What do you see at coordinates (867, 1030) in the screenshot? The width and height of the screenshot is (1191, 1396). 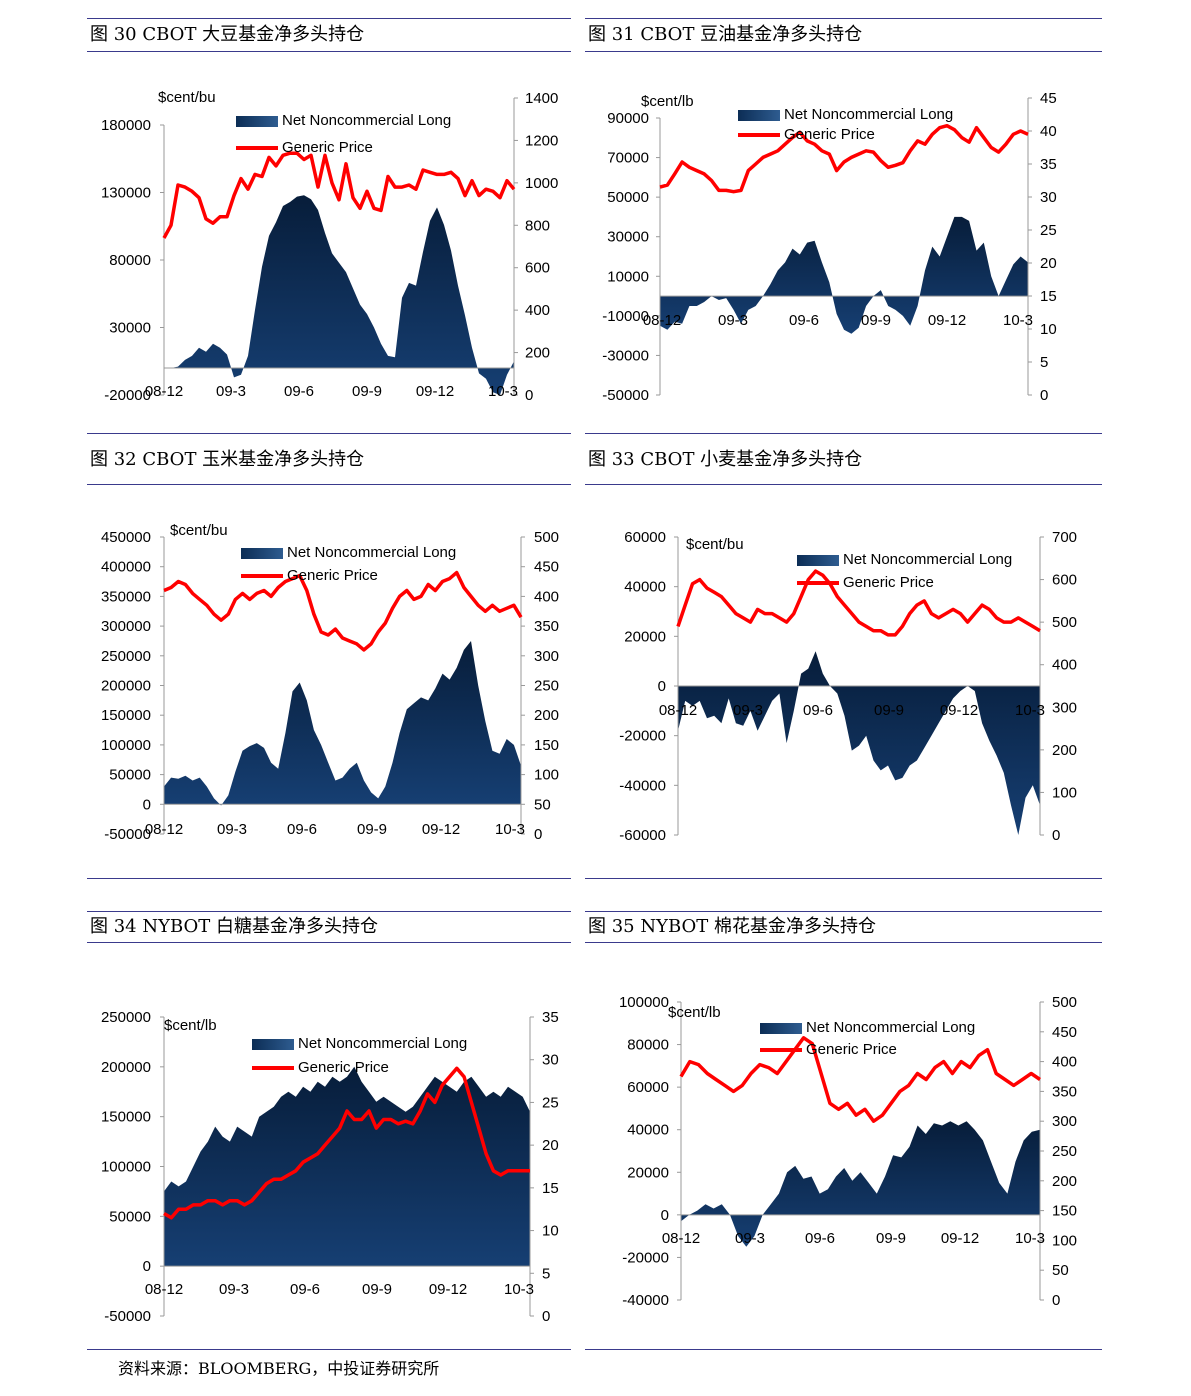 I see `fig35-legend-area: Net Noncommercial Long` at bounding box center [867, 1030].